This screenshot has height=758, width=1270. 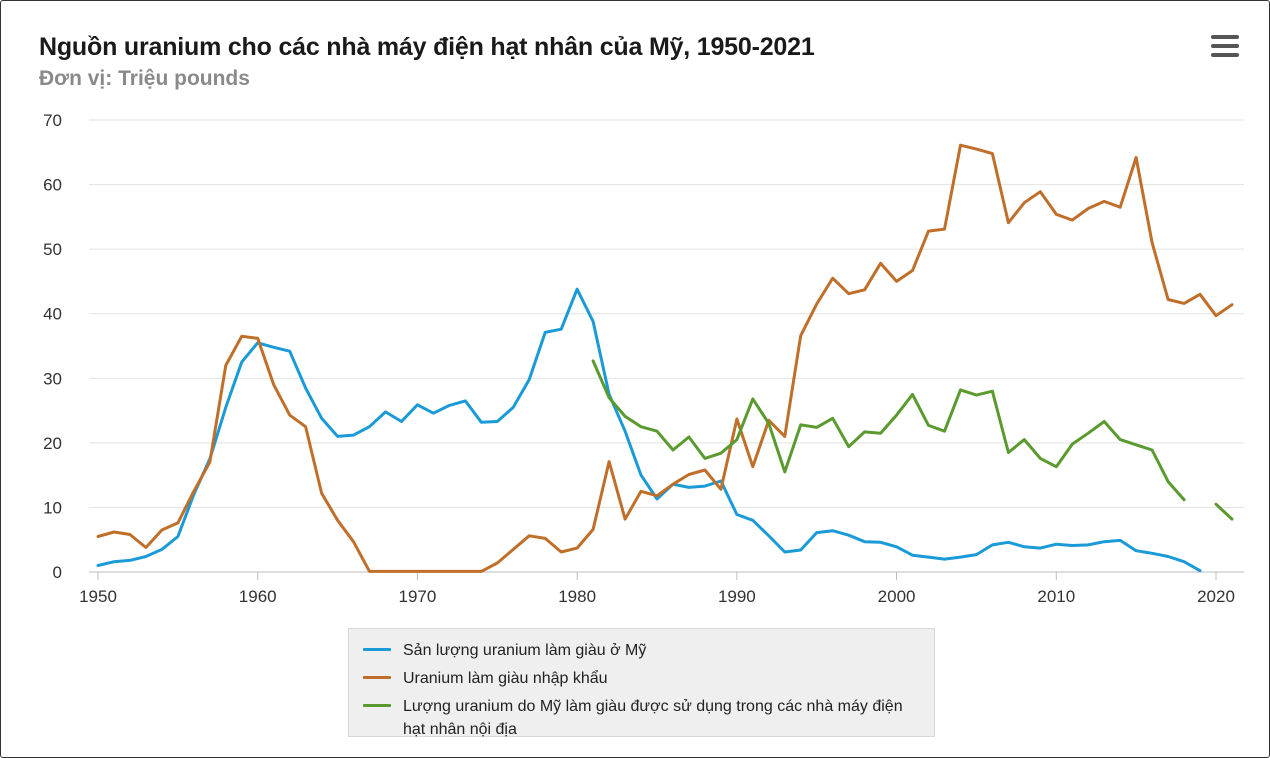 I want to click on x-tick-label: 2020, so click(x=1216, y=596).